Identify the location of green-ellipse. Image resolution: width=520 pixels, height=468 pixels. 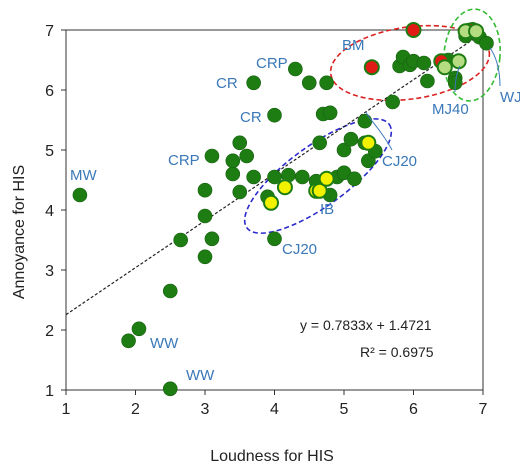
(472, 55).